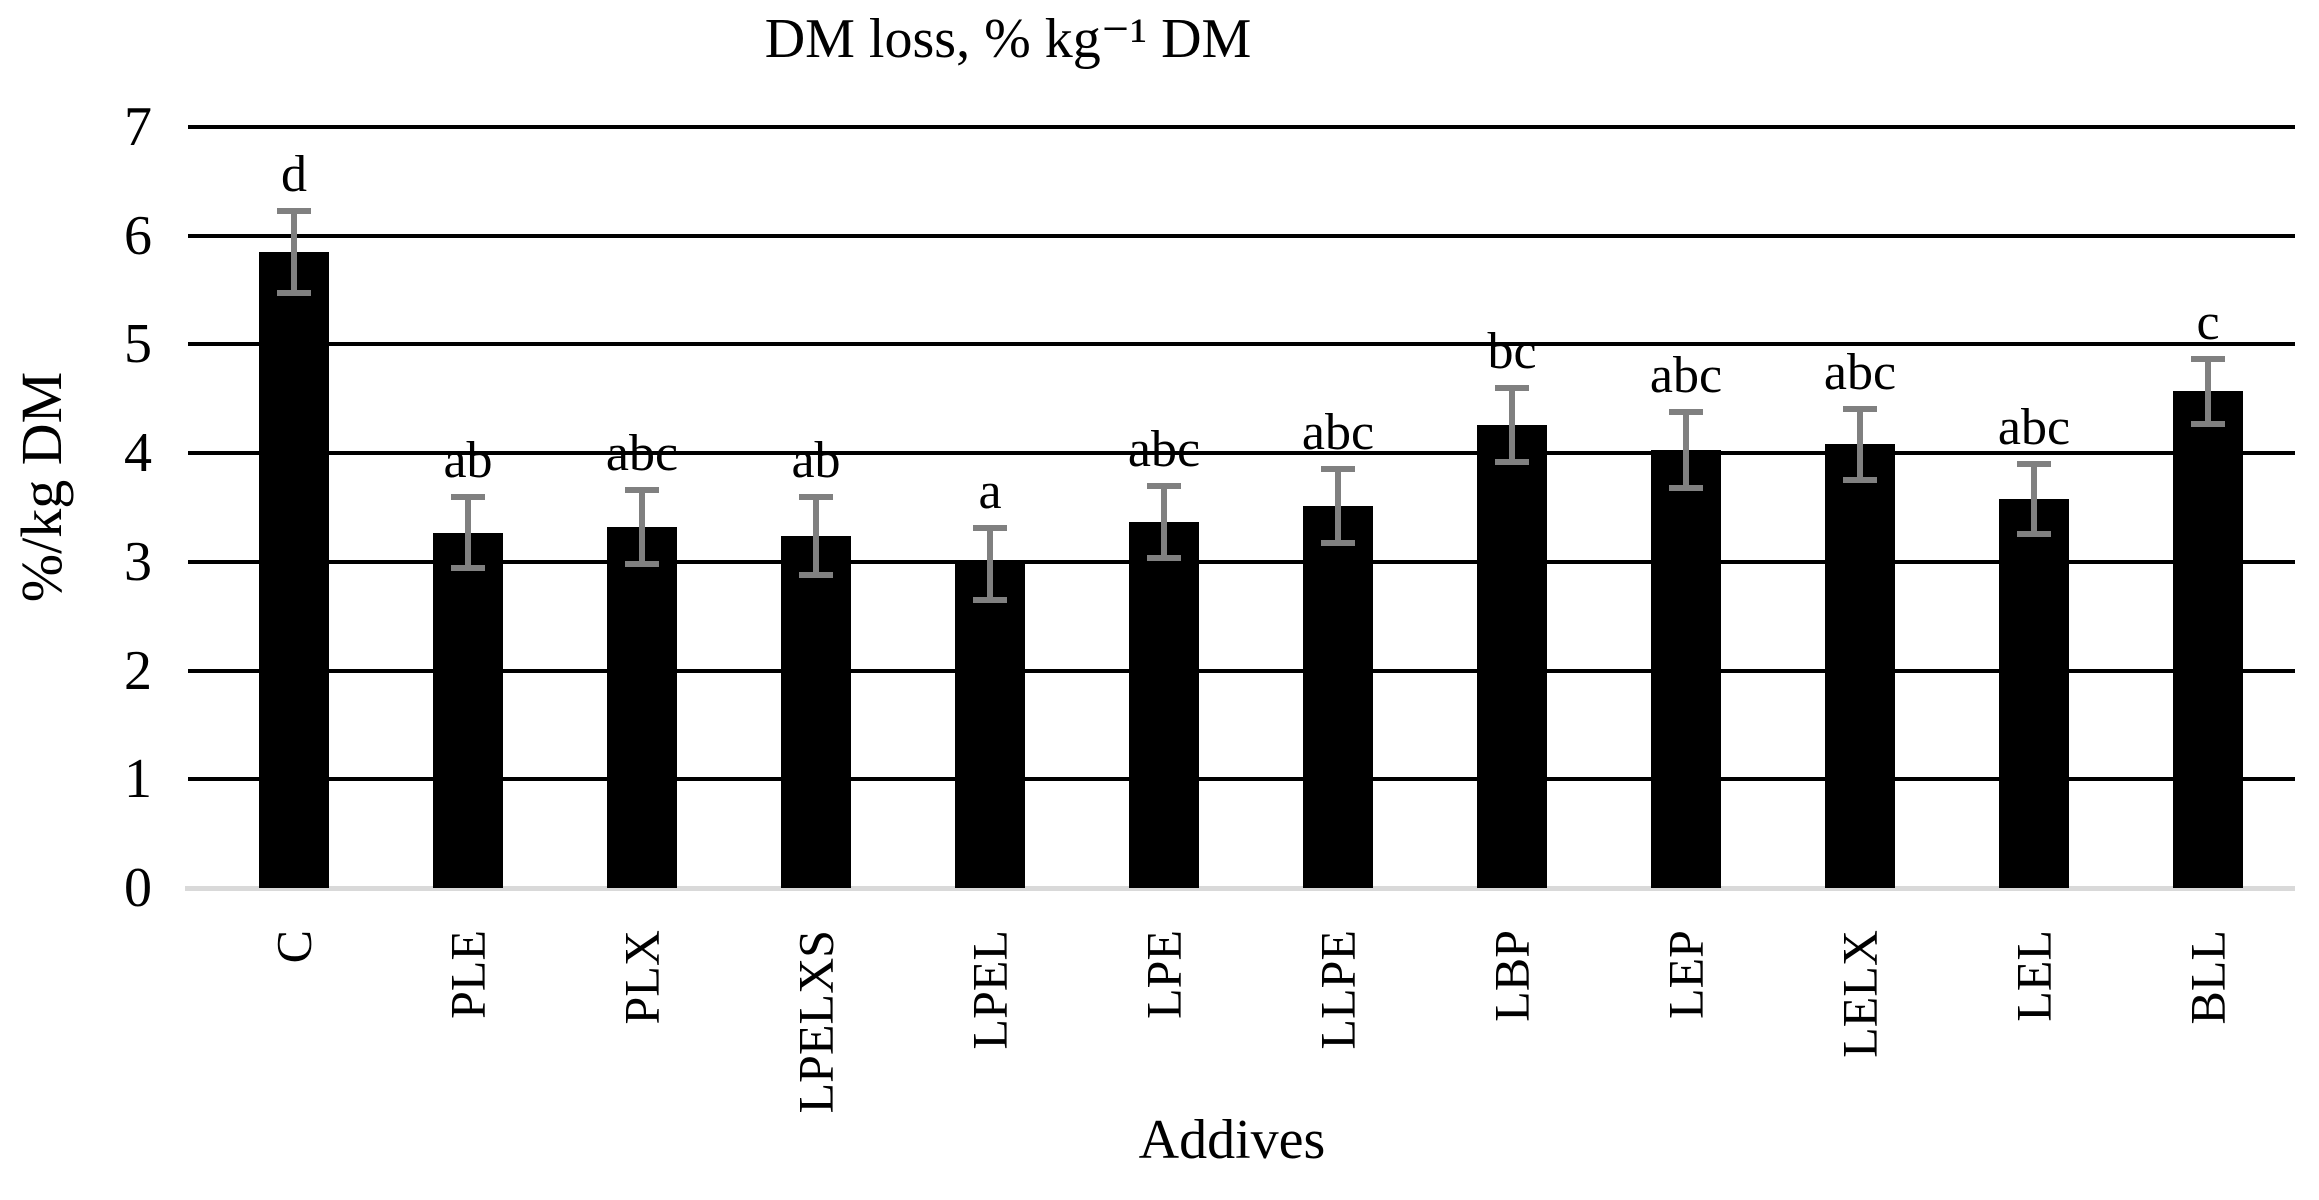 The image size is (2319, 1200). Describe the element at coordinates (138, 779) in the screenshot. I see `y-tick-label: 1` at that location.